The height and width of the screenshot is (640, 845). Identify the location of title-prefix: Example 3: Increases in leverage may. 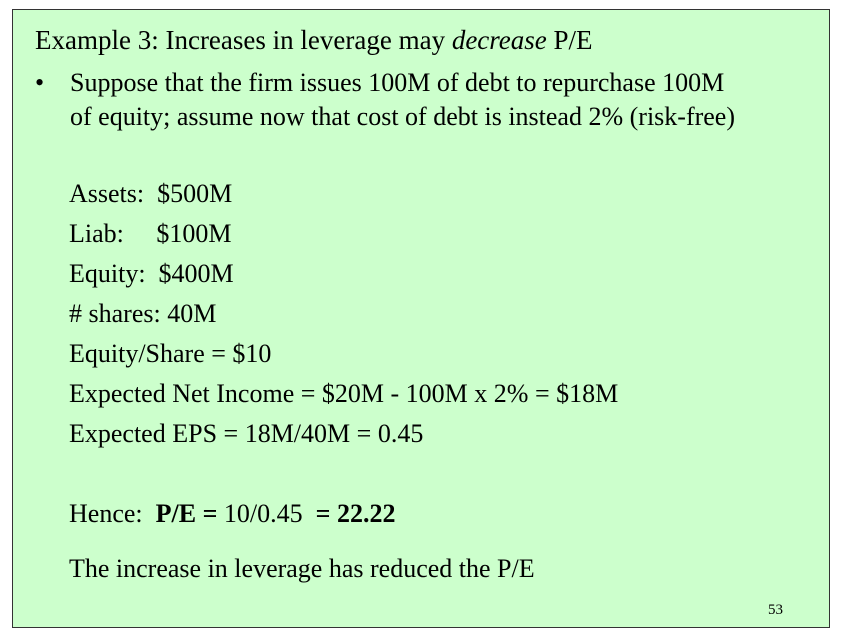
(243, 40).